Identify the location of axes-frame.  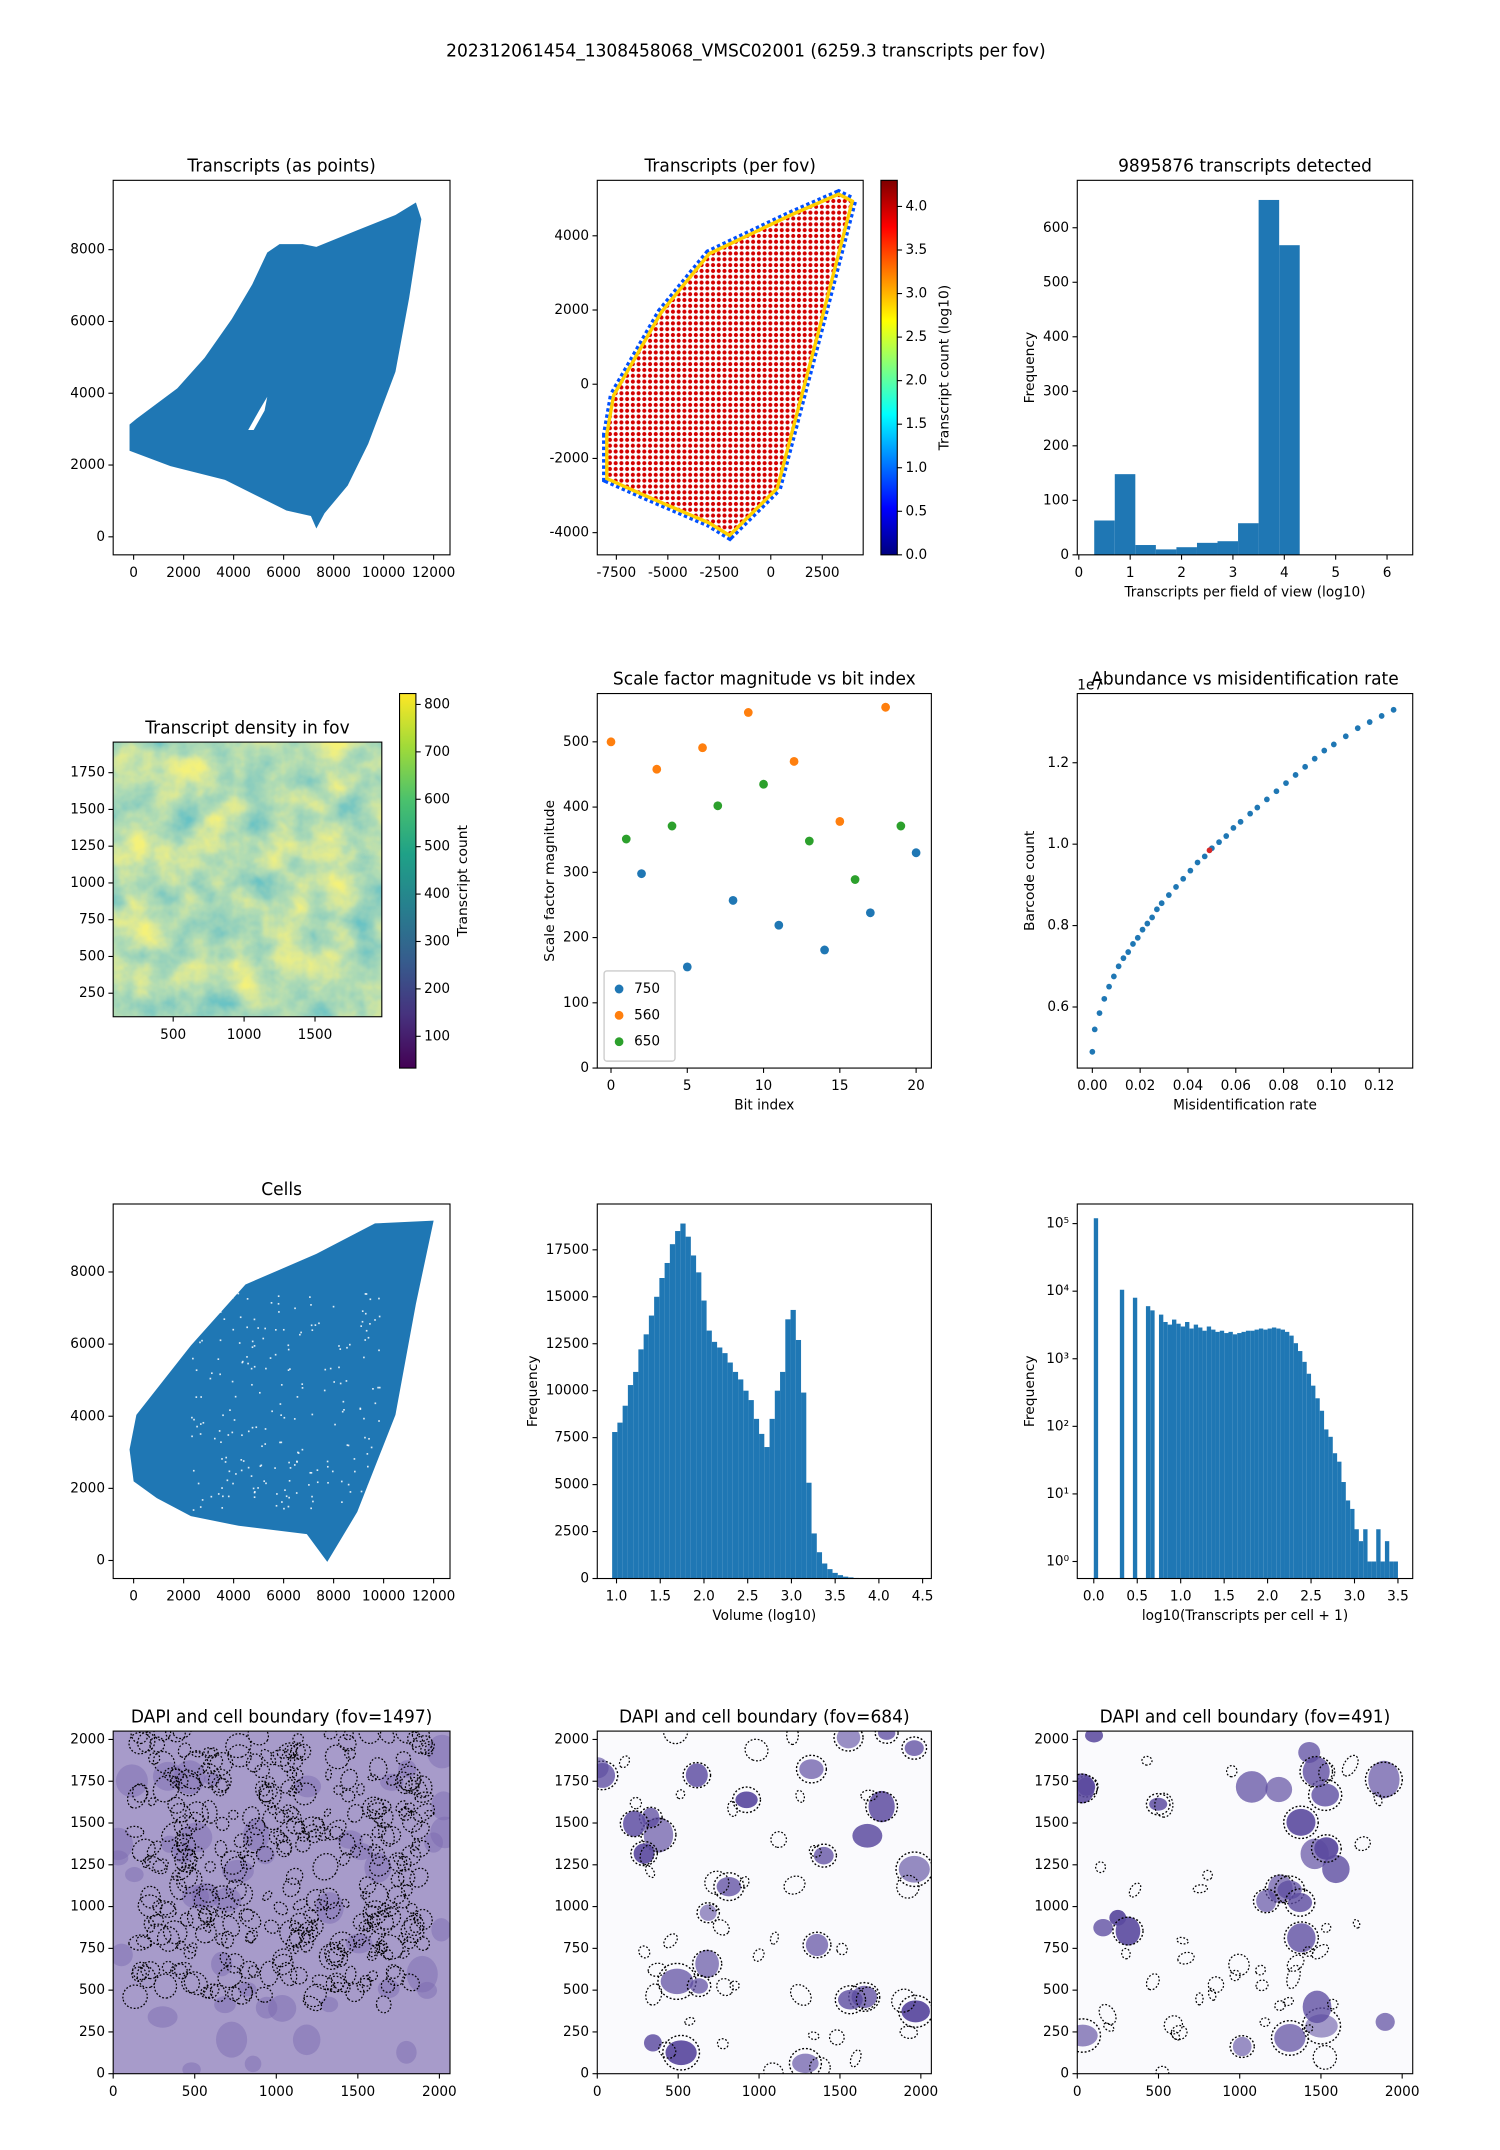
(1245, 1902).